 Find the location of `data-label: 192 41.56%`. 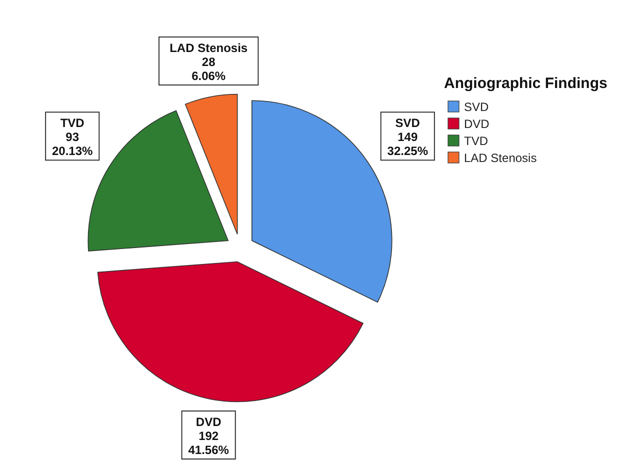

data-label: 192 41.56% is located at coordinates (209, 443).